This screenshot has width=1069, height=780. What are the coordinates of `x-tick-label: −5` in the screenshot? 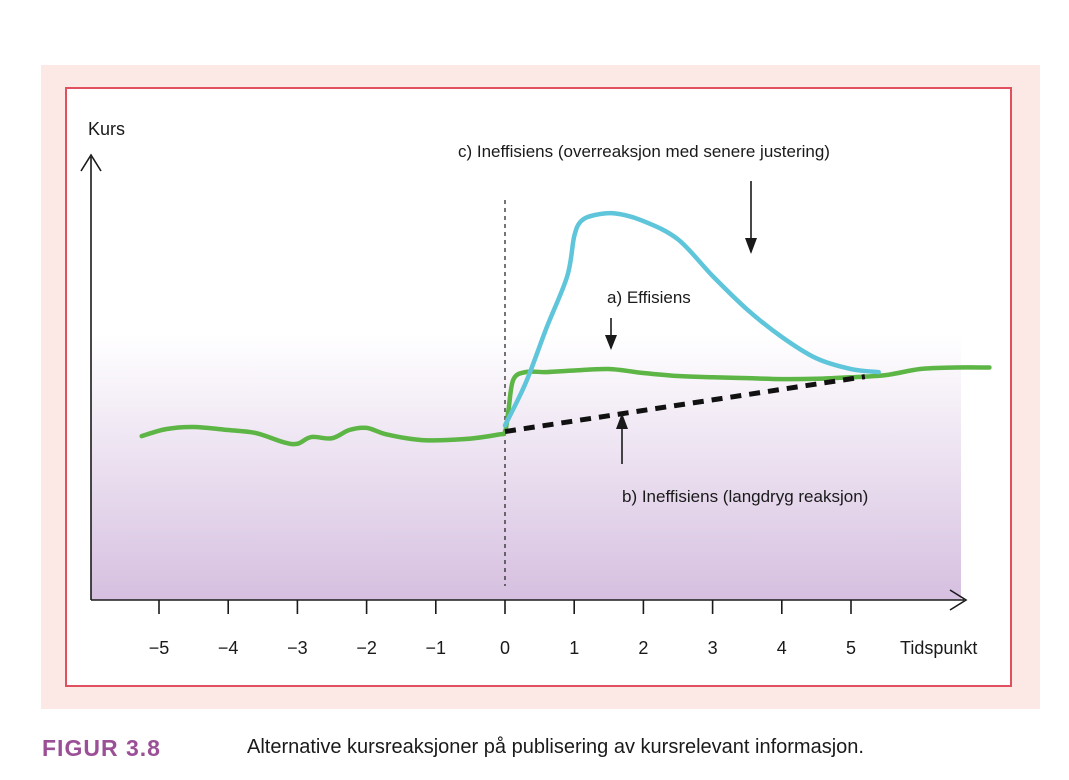 It's located at (159, 648).